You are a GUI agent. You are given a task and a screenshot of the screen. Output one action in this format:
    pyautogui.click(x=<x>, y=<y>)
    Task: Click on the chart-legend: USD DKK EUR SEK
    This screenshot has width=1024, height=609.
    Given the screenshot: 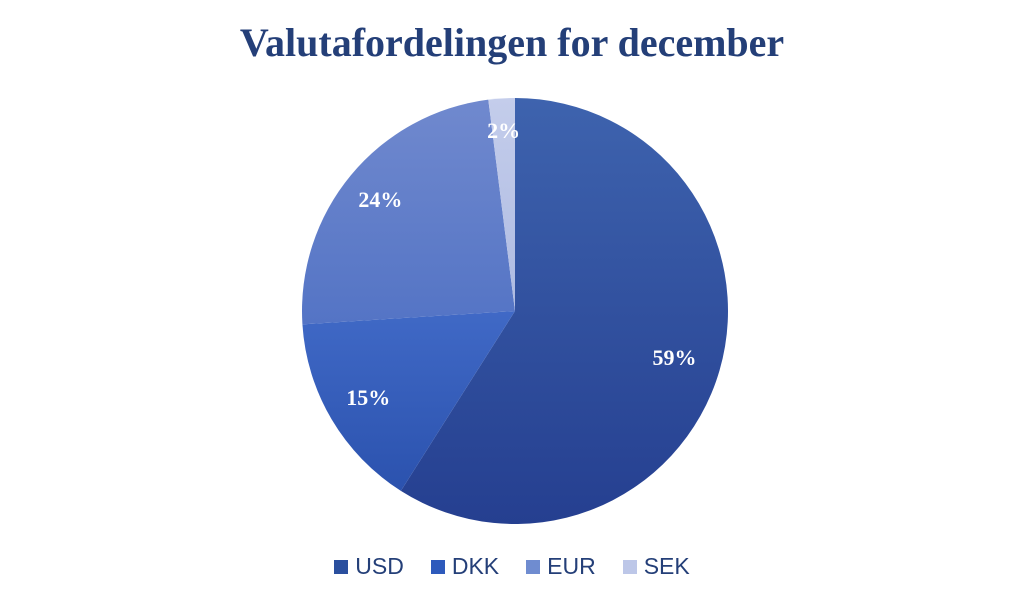 What is the action you would take?
    pyautogui.click(x=512, y=566)
    